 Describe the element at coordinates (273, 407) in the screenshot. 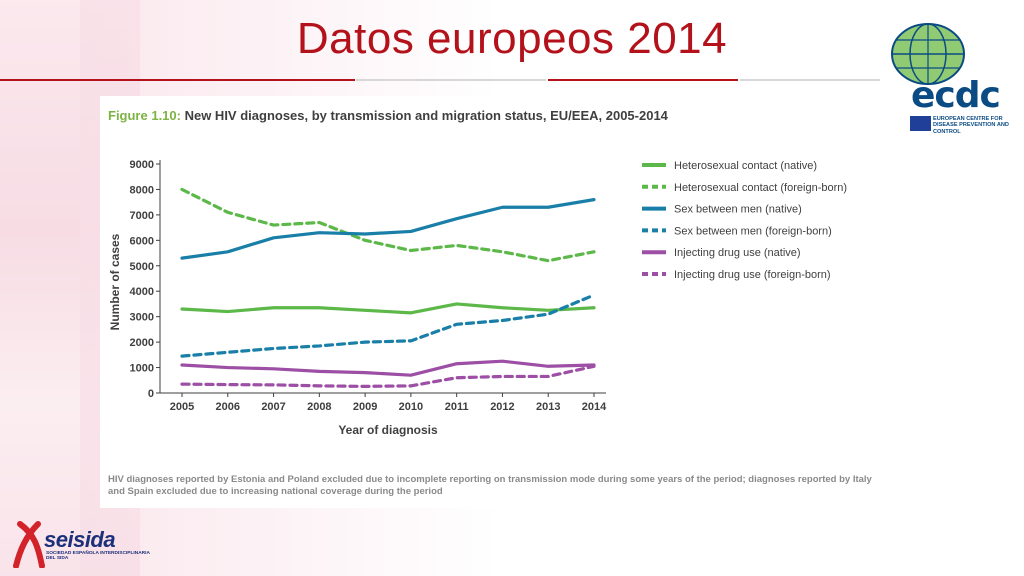

I see `x-tick-label: 2007` at that location.